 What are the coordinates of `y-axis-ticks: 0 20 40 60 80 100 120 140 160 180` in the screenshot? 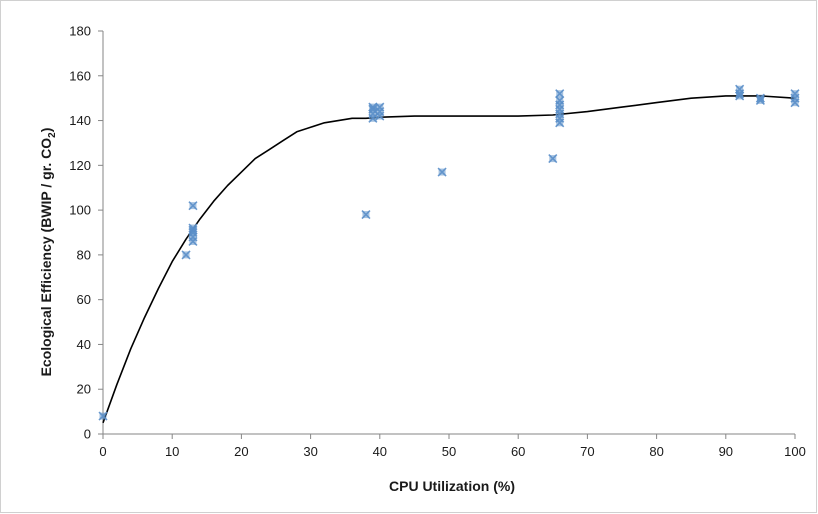 It's located at (86, 233).